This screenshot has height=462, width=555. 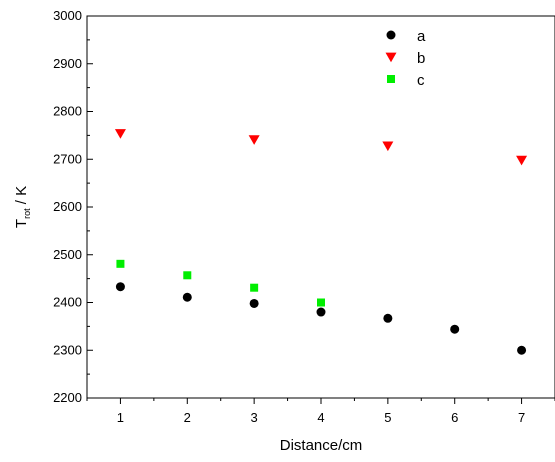 What do you see at coordinates (187, 417) in the screenshot?
I see `x-tick-label: 2` at bounding box center [187, 417].